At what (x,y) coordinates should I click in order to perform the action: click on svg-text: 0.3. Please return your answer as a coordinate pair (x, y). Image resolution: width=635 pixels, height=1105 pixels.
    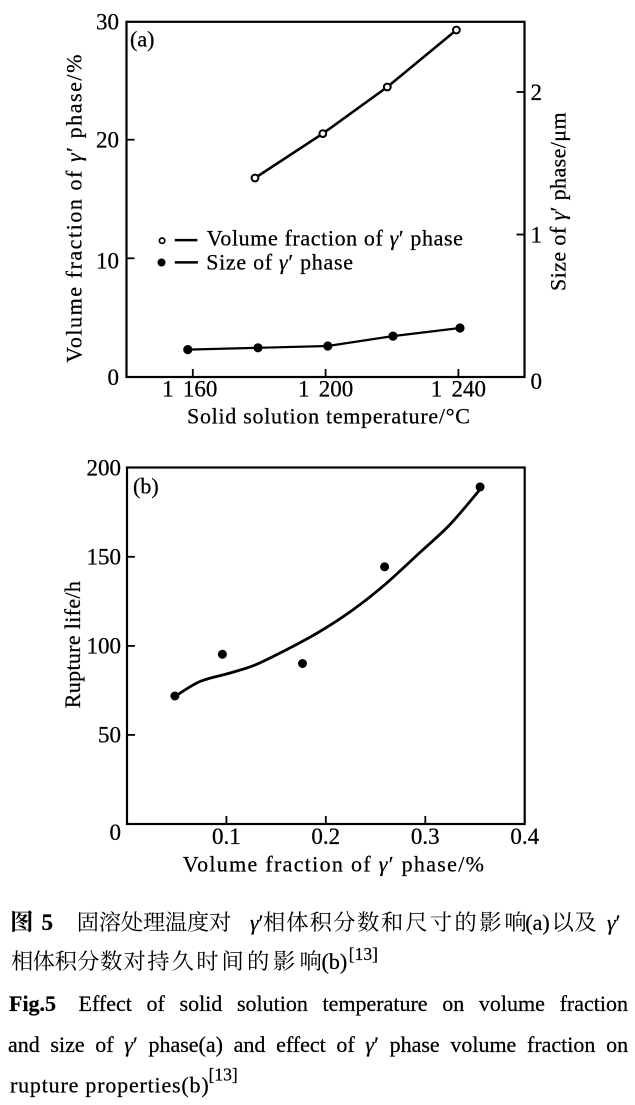
    Looking at the image, I should click on (425, 836).